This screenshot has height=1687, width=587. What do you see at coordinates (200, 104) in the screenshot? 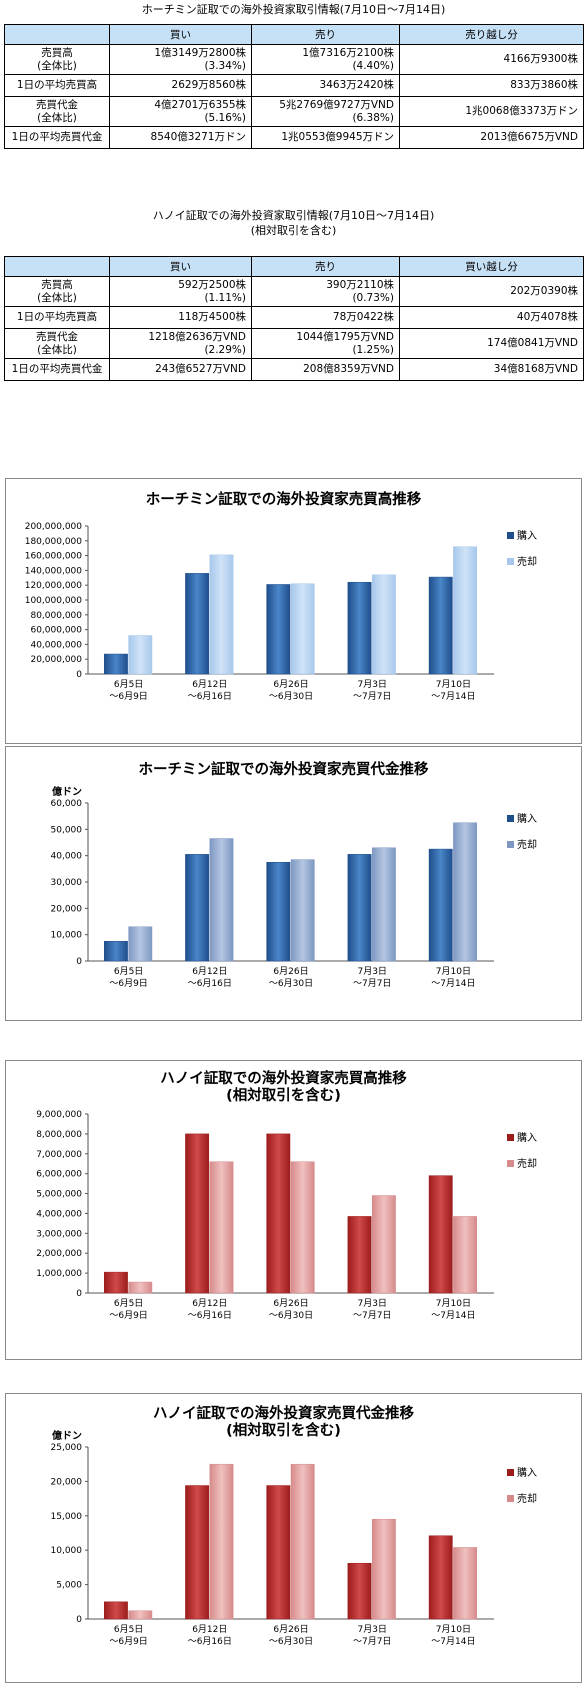
I see `cell-text: 4億2701万6355株` at bounding box center [200, 104].